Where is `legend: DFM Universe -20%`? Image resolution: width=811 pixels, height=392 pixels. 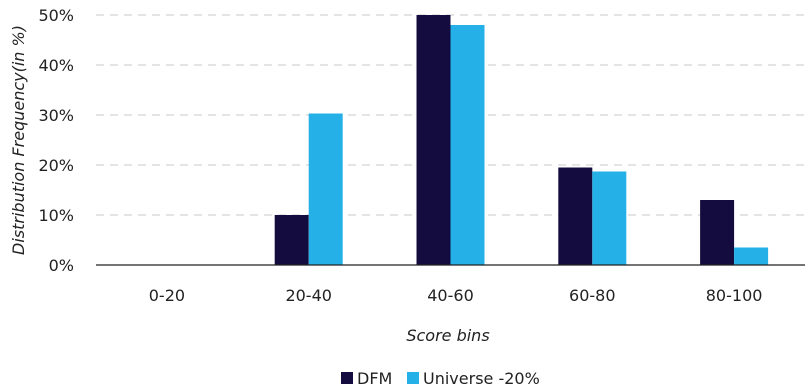 legend: DFM Universe -20% is located at coordinates (440, 378).